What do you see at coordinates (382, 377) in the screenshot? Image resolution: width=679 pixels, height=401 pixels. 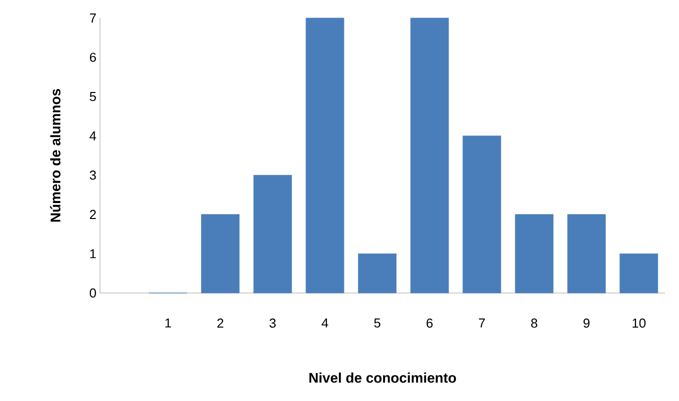 I see `x-axis-title: Nivel de conocimiento` at bounding box center [382, 377].